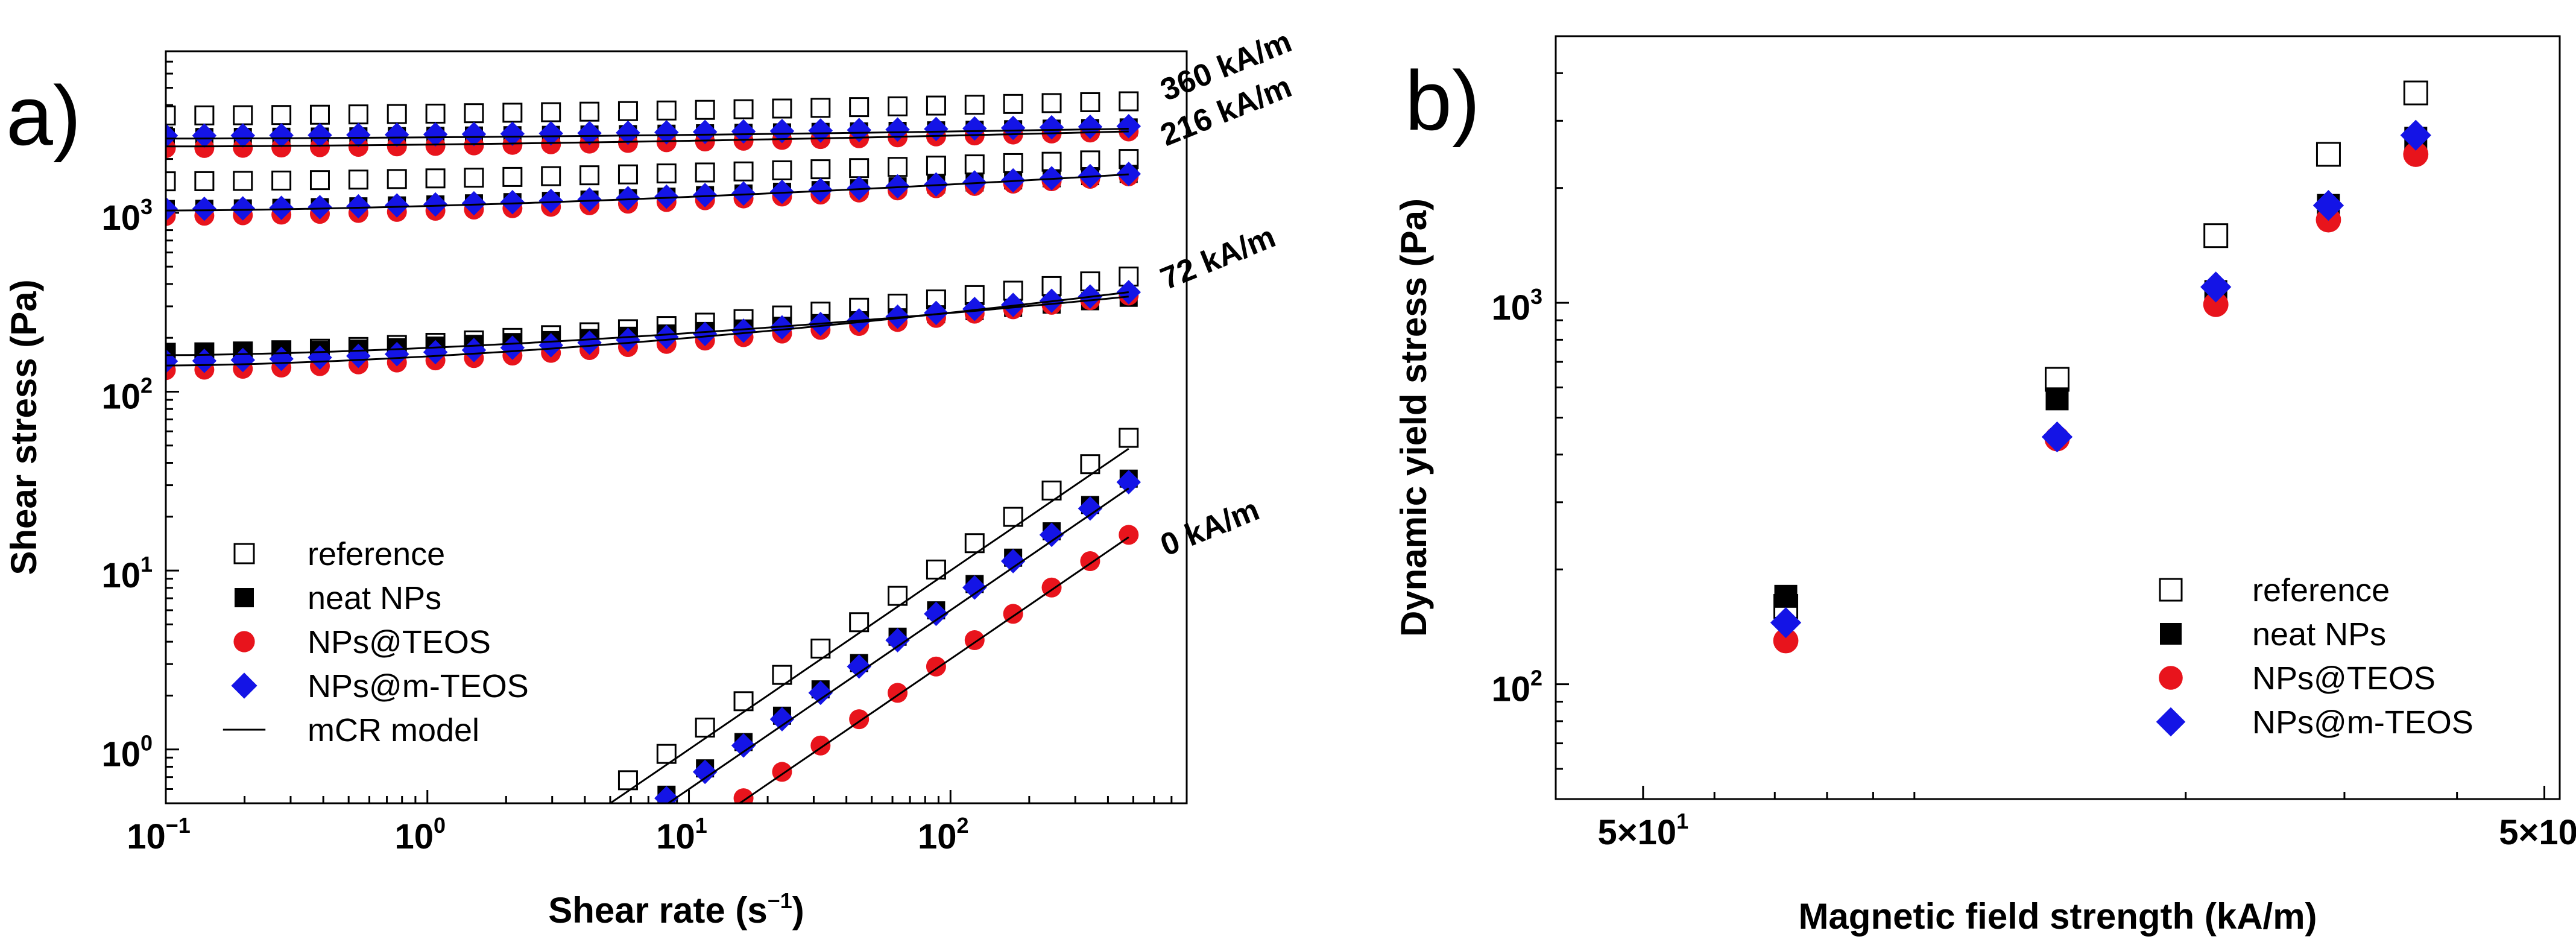 This screenshot has height=948, width=2576. What do you see at coordinates (2314, 656) in the screenshot?
I see `panel-b-legend: reference neat NPs NPs@TEOS NPs@m-TEOS` at bounding box center [2314, 656].